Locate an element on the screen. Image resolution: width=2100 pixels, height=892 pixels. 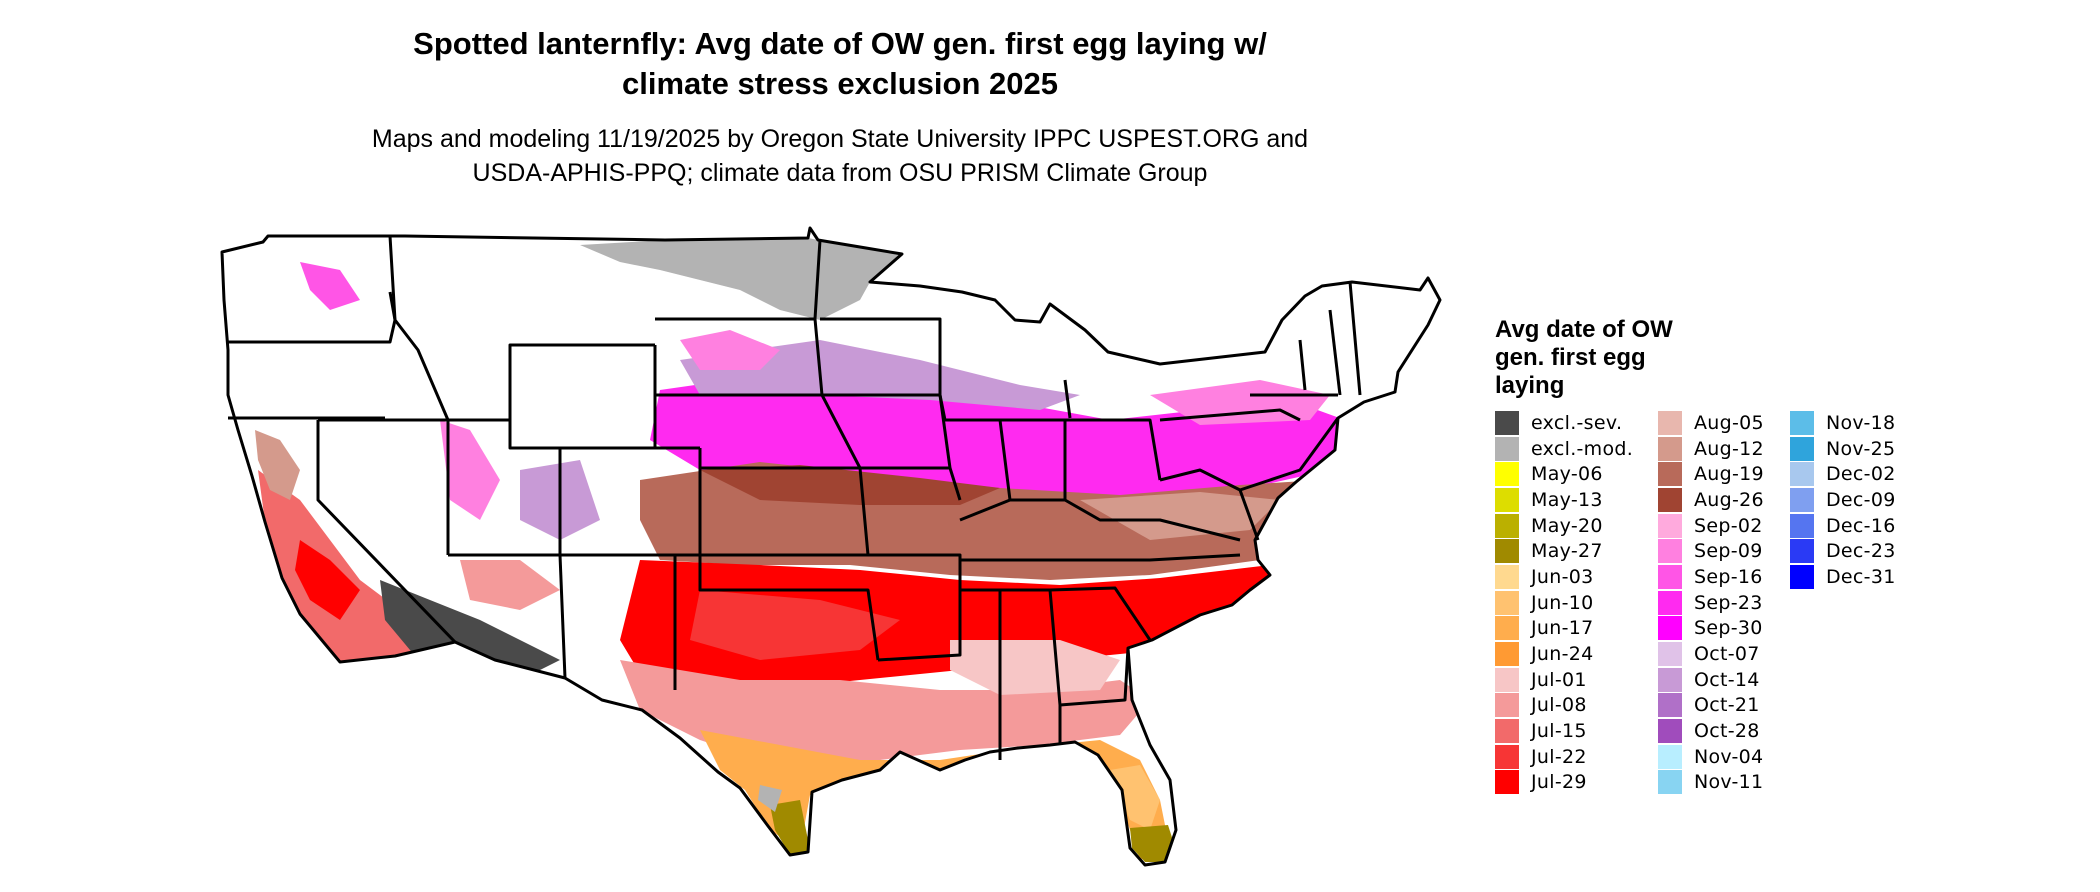
legend-item: Oct-07 is located at coordinates (1711, 654).